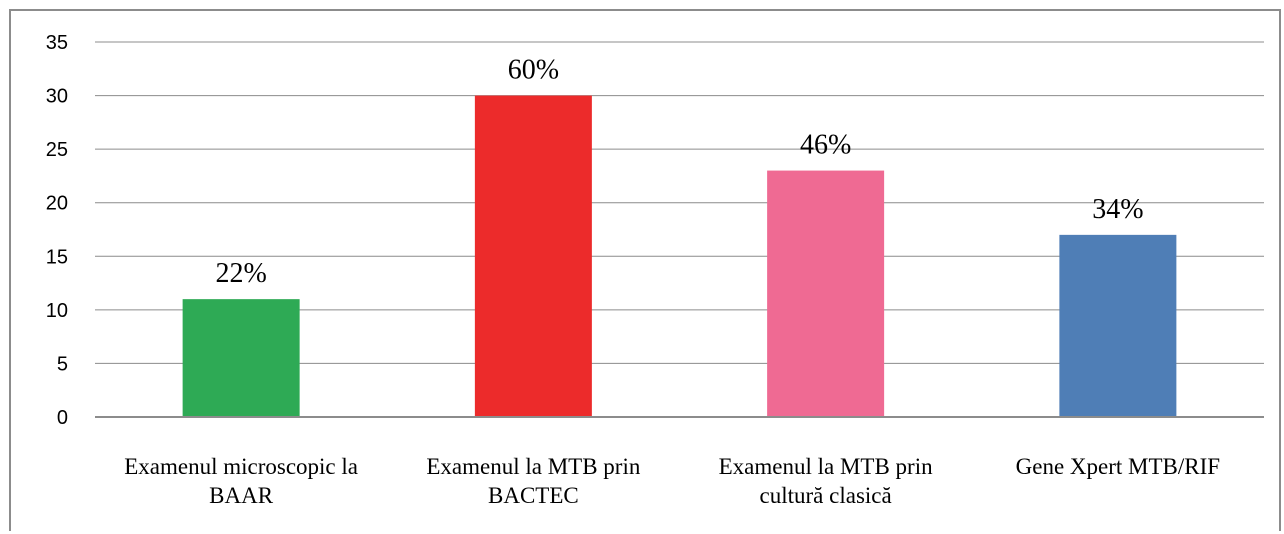  Describe the element at coordinates (57, 204) in the screenshot. I see `y-tick-label-20: 20` at that location.